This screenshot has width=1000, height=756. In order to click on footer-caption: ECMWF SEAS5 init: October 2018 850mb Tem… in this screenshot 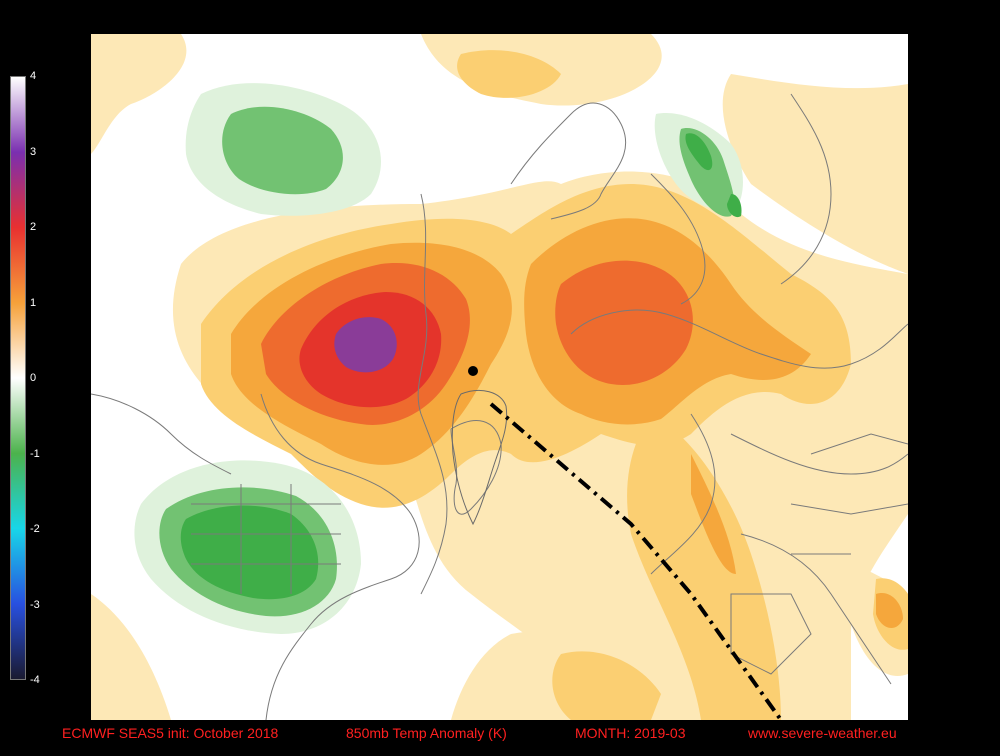, I will do `click(500, 734)`.